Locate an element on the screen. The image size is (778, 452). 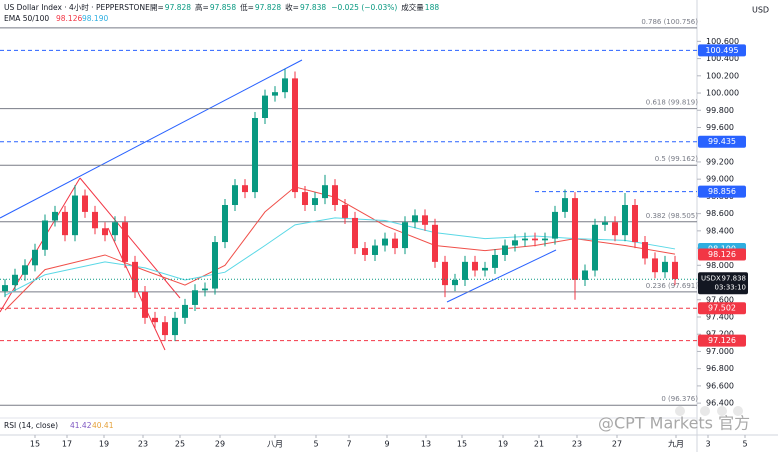
y-tick-label: 98.000 is located at coordinates (720, 265).